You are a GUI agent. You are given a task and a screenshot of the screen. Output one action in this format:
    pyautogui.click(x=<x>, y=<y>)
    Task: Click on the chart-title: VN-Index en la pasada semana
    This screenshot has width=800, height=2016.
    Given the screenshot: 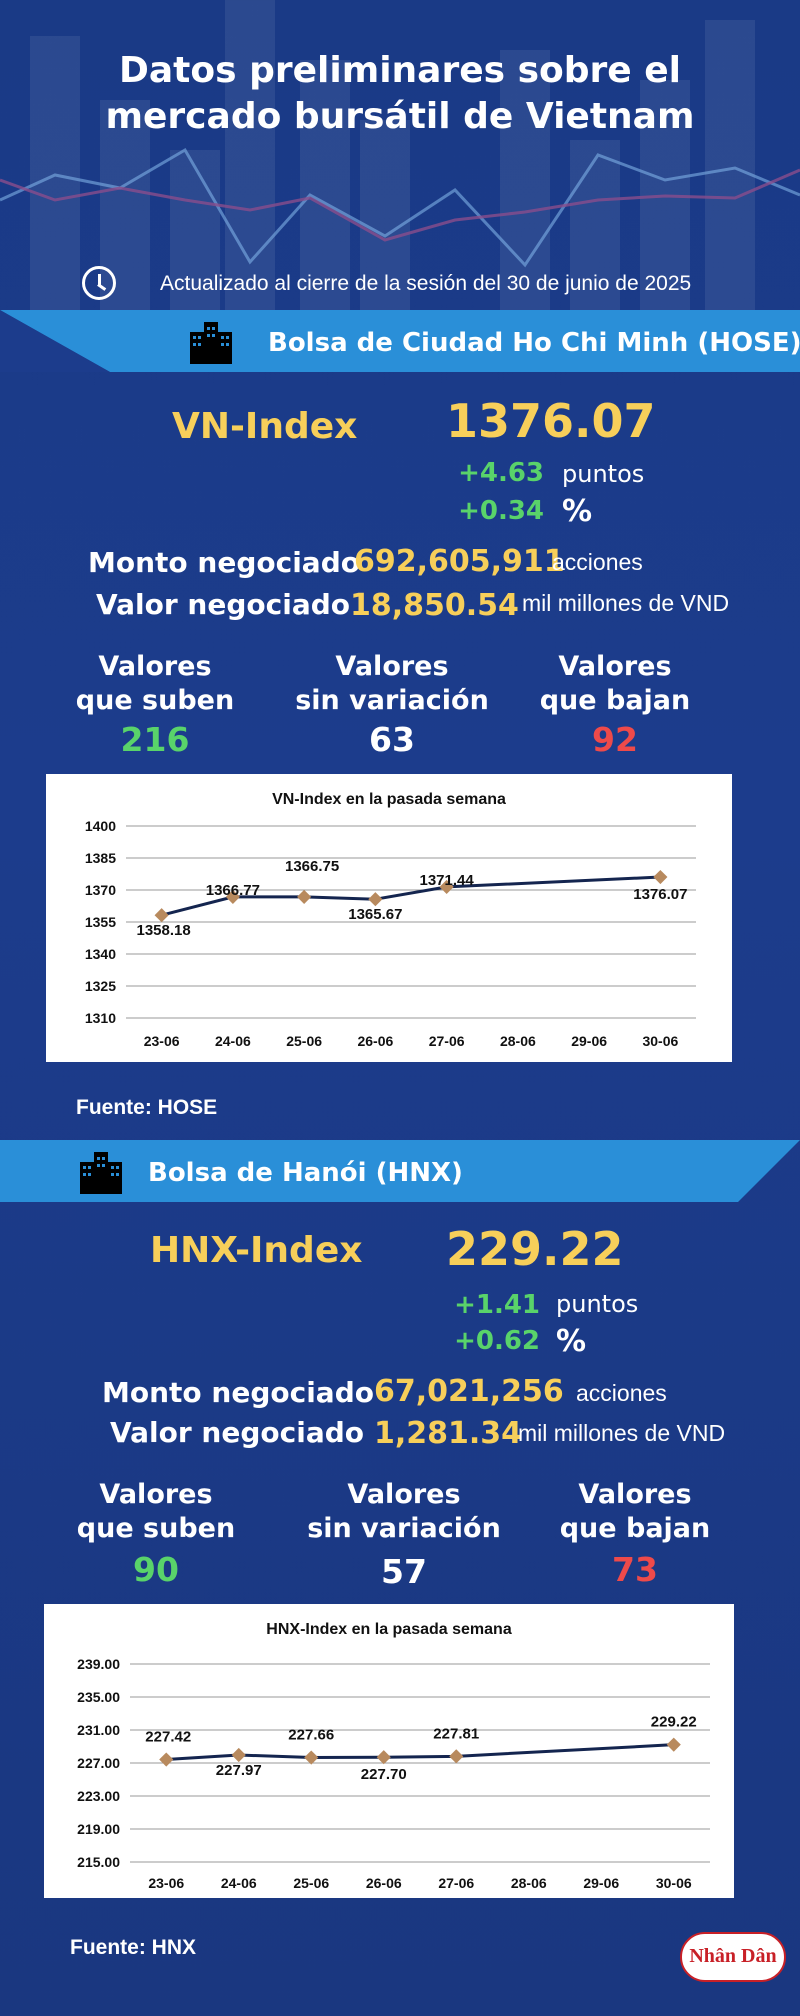 What is the action you would take?
    pyautogui.click(x=389, y=799)
    